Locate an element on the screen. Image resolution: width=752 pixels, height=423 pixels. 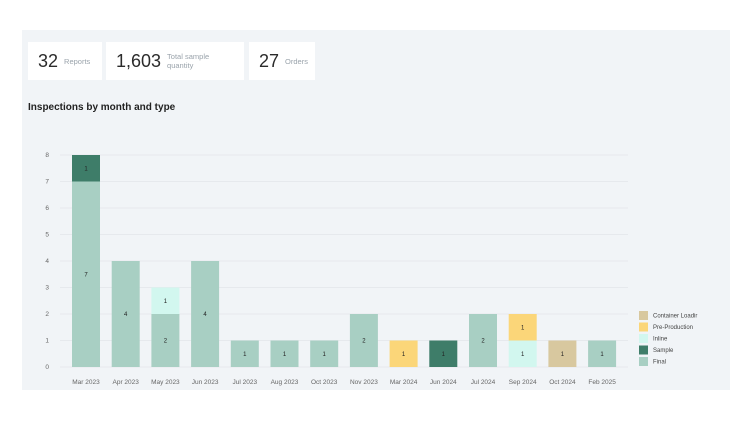
x-tick-label: Oct 2024 is located at coordinates (562, 382).